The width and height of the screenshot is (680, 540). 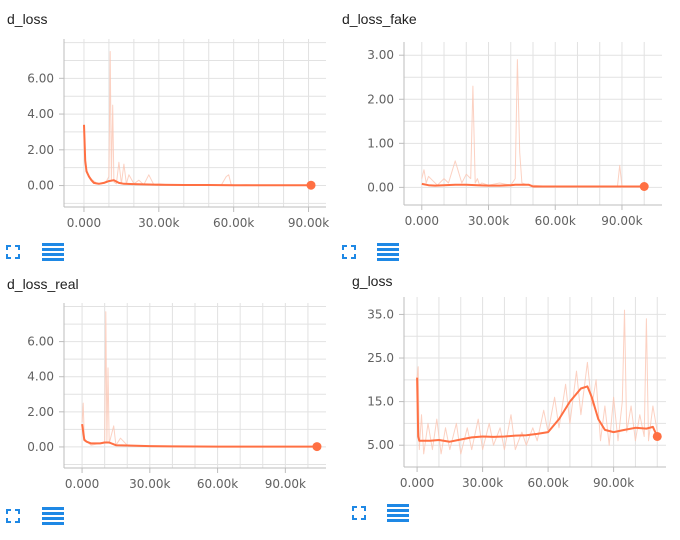 What do you see at coordinates (380, 445) in the screenshot?
I see `y-tick-label: 5.00` at bounding box center [380, 445].